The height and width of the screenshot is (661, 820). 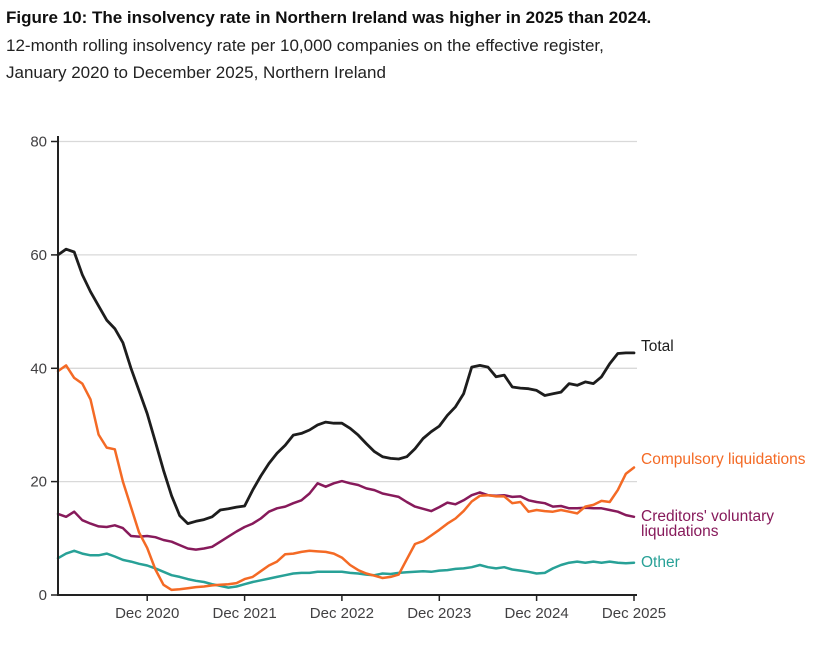 I want to click on series-label-compulsory-liquidations: Compulsory liquidations, so click(x=723, y=459).